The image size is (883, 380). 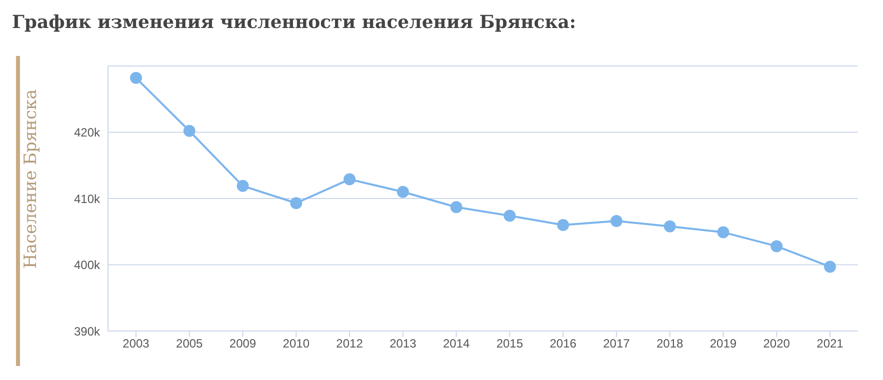 What do you see at coordinates (296, 343) in the screenshot?
I see `x-tick-label: 2010` at bounding box center [296, 343].